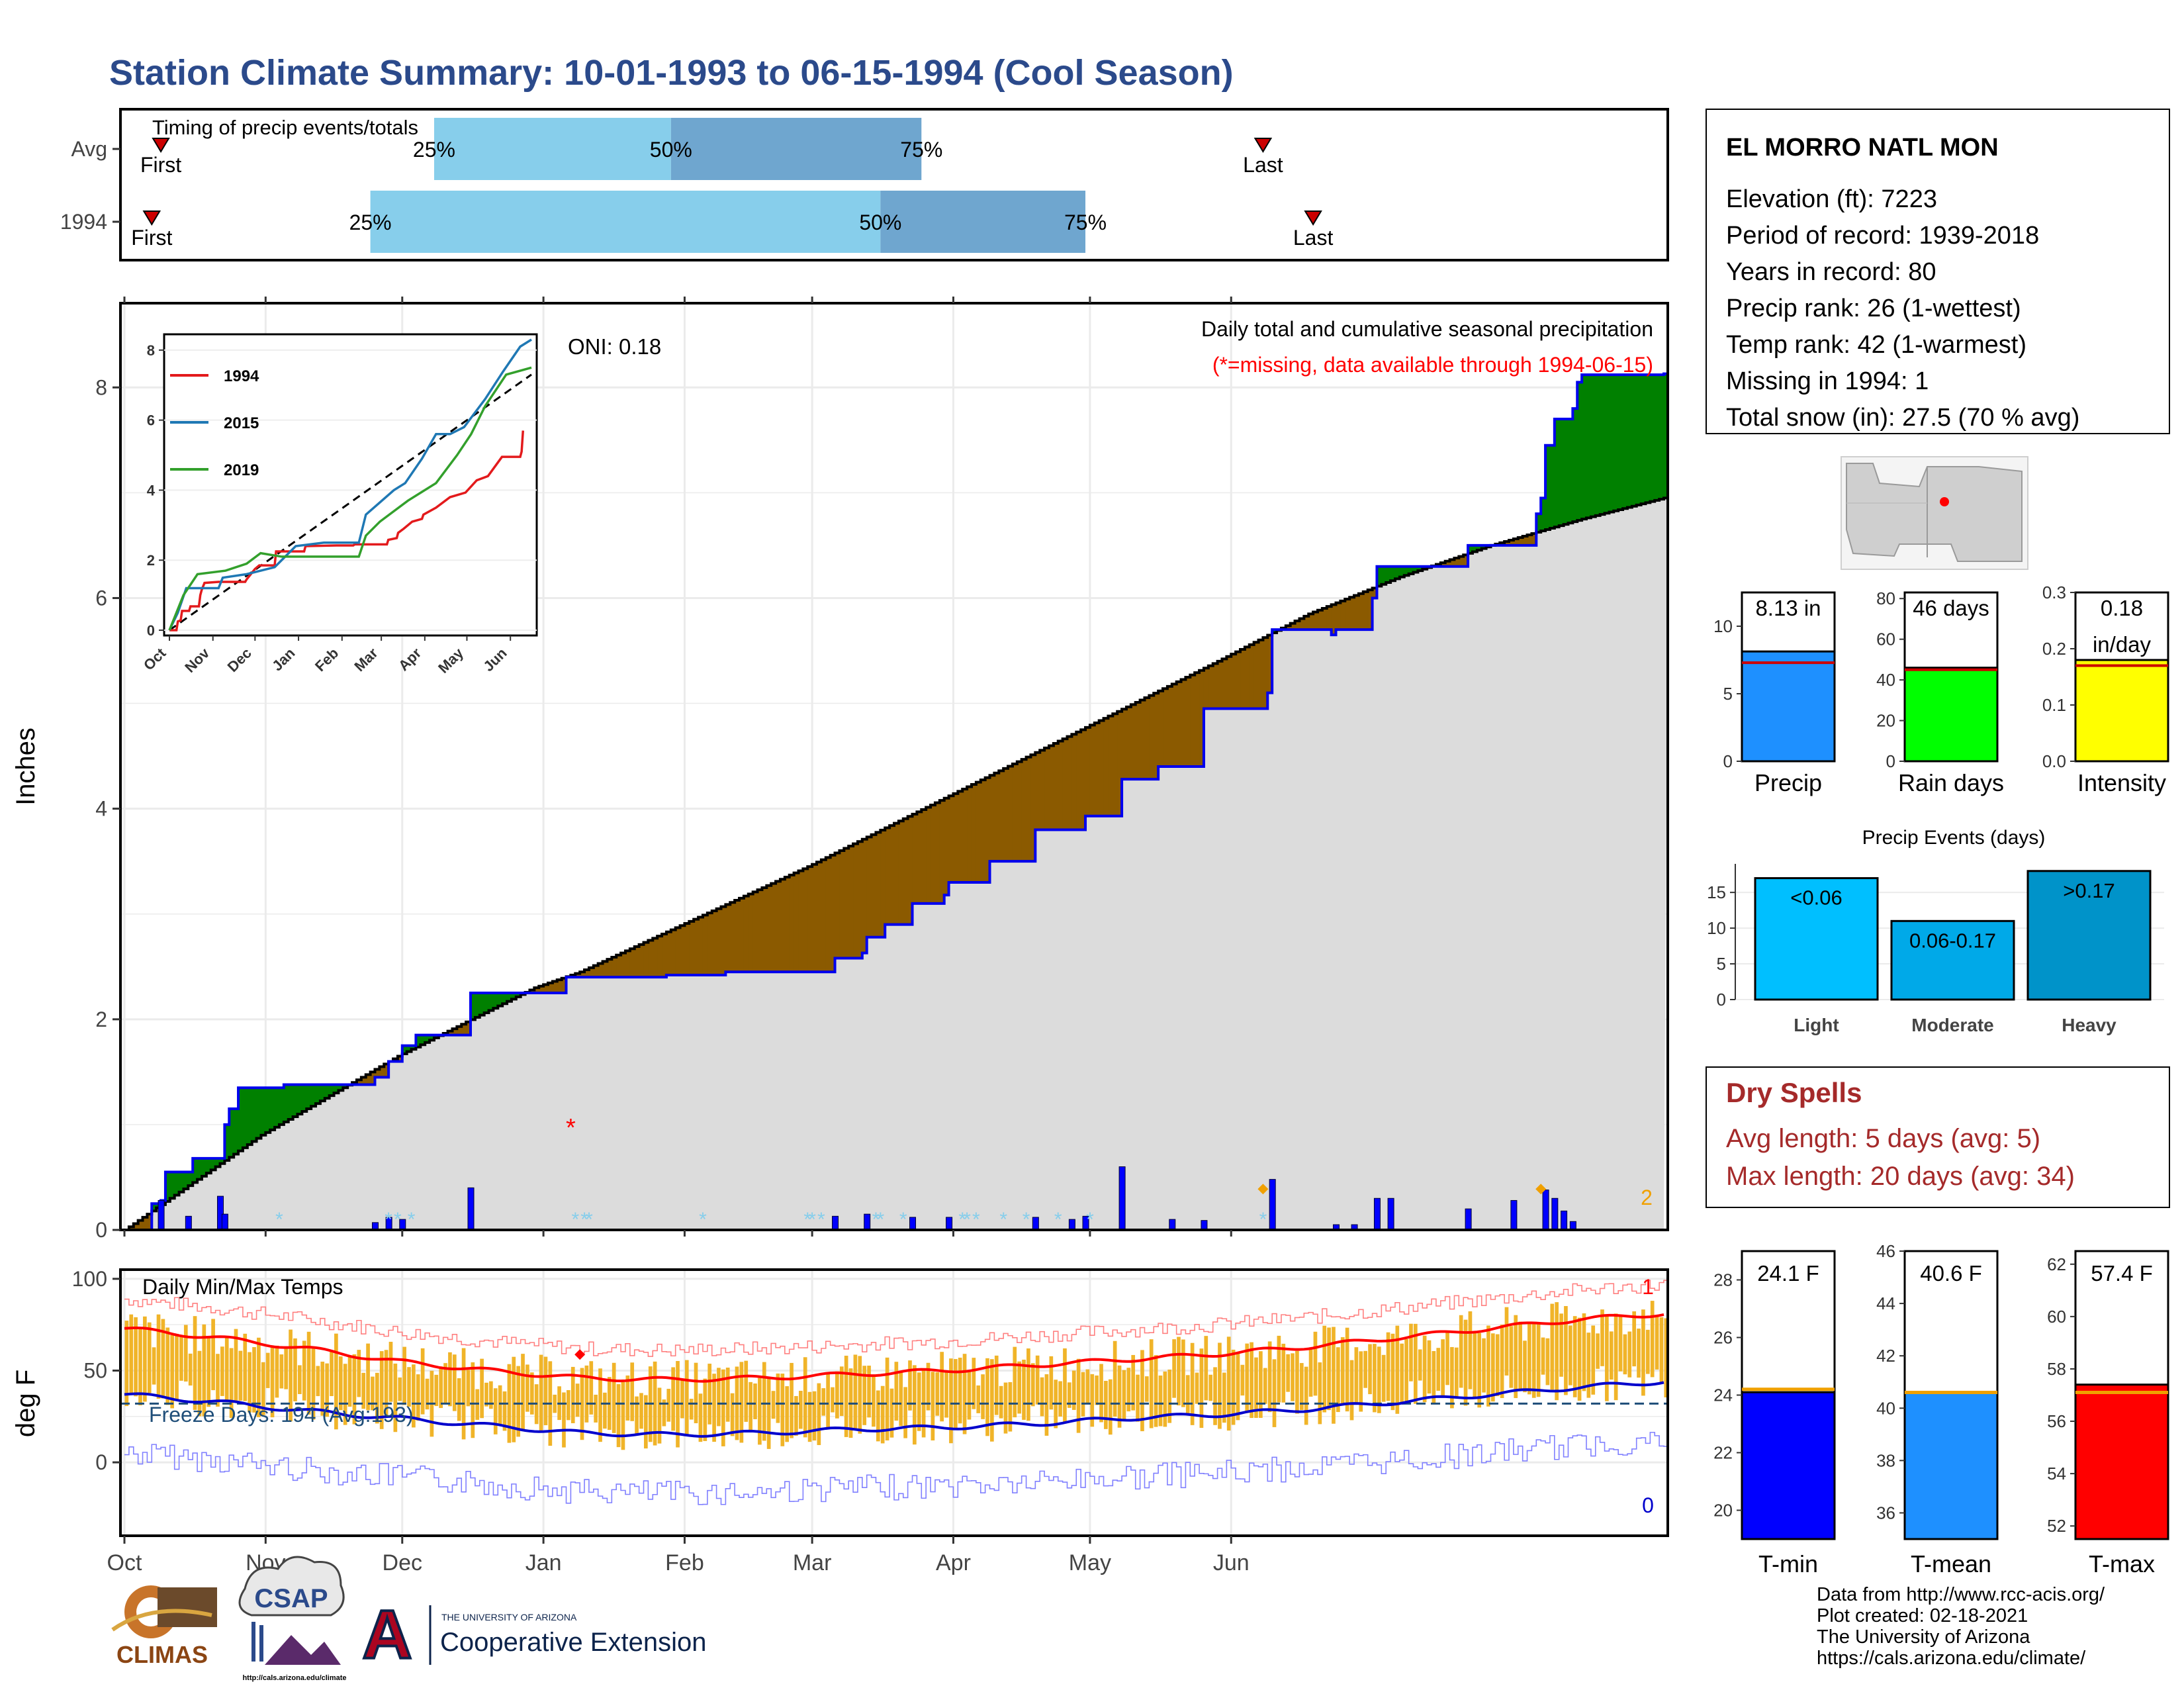  I want to click on missing-marker: *, so click(571, 1128).